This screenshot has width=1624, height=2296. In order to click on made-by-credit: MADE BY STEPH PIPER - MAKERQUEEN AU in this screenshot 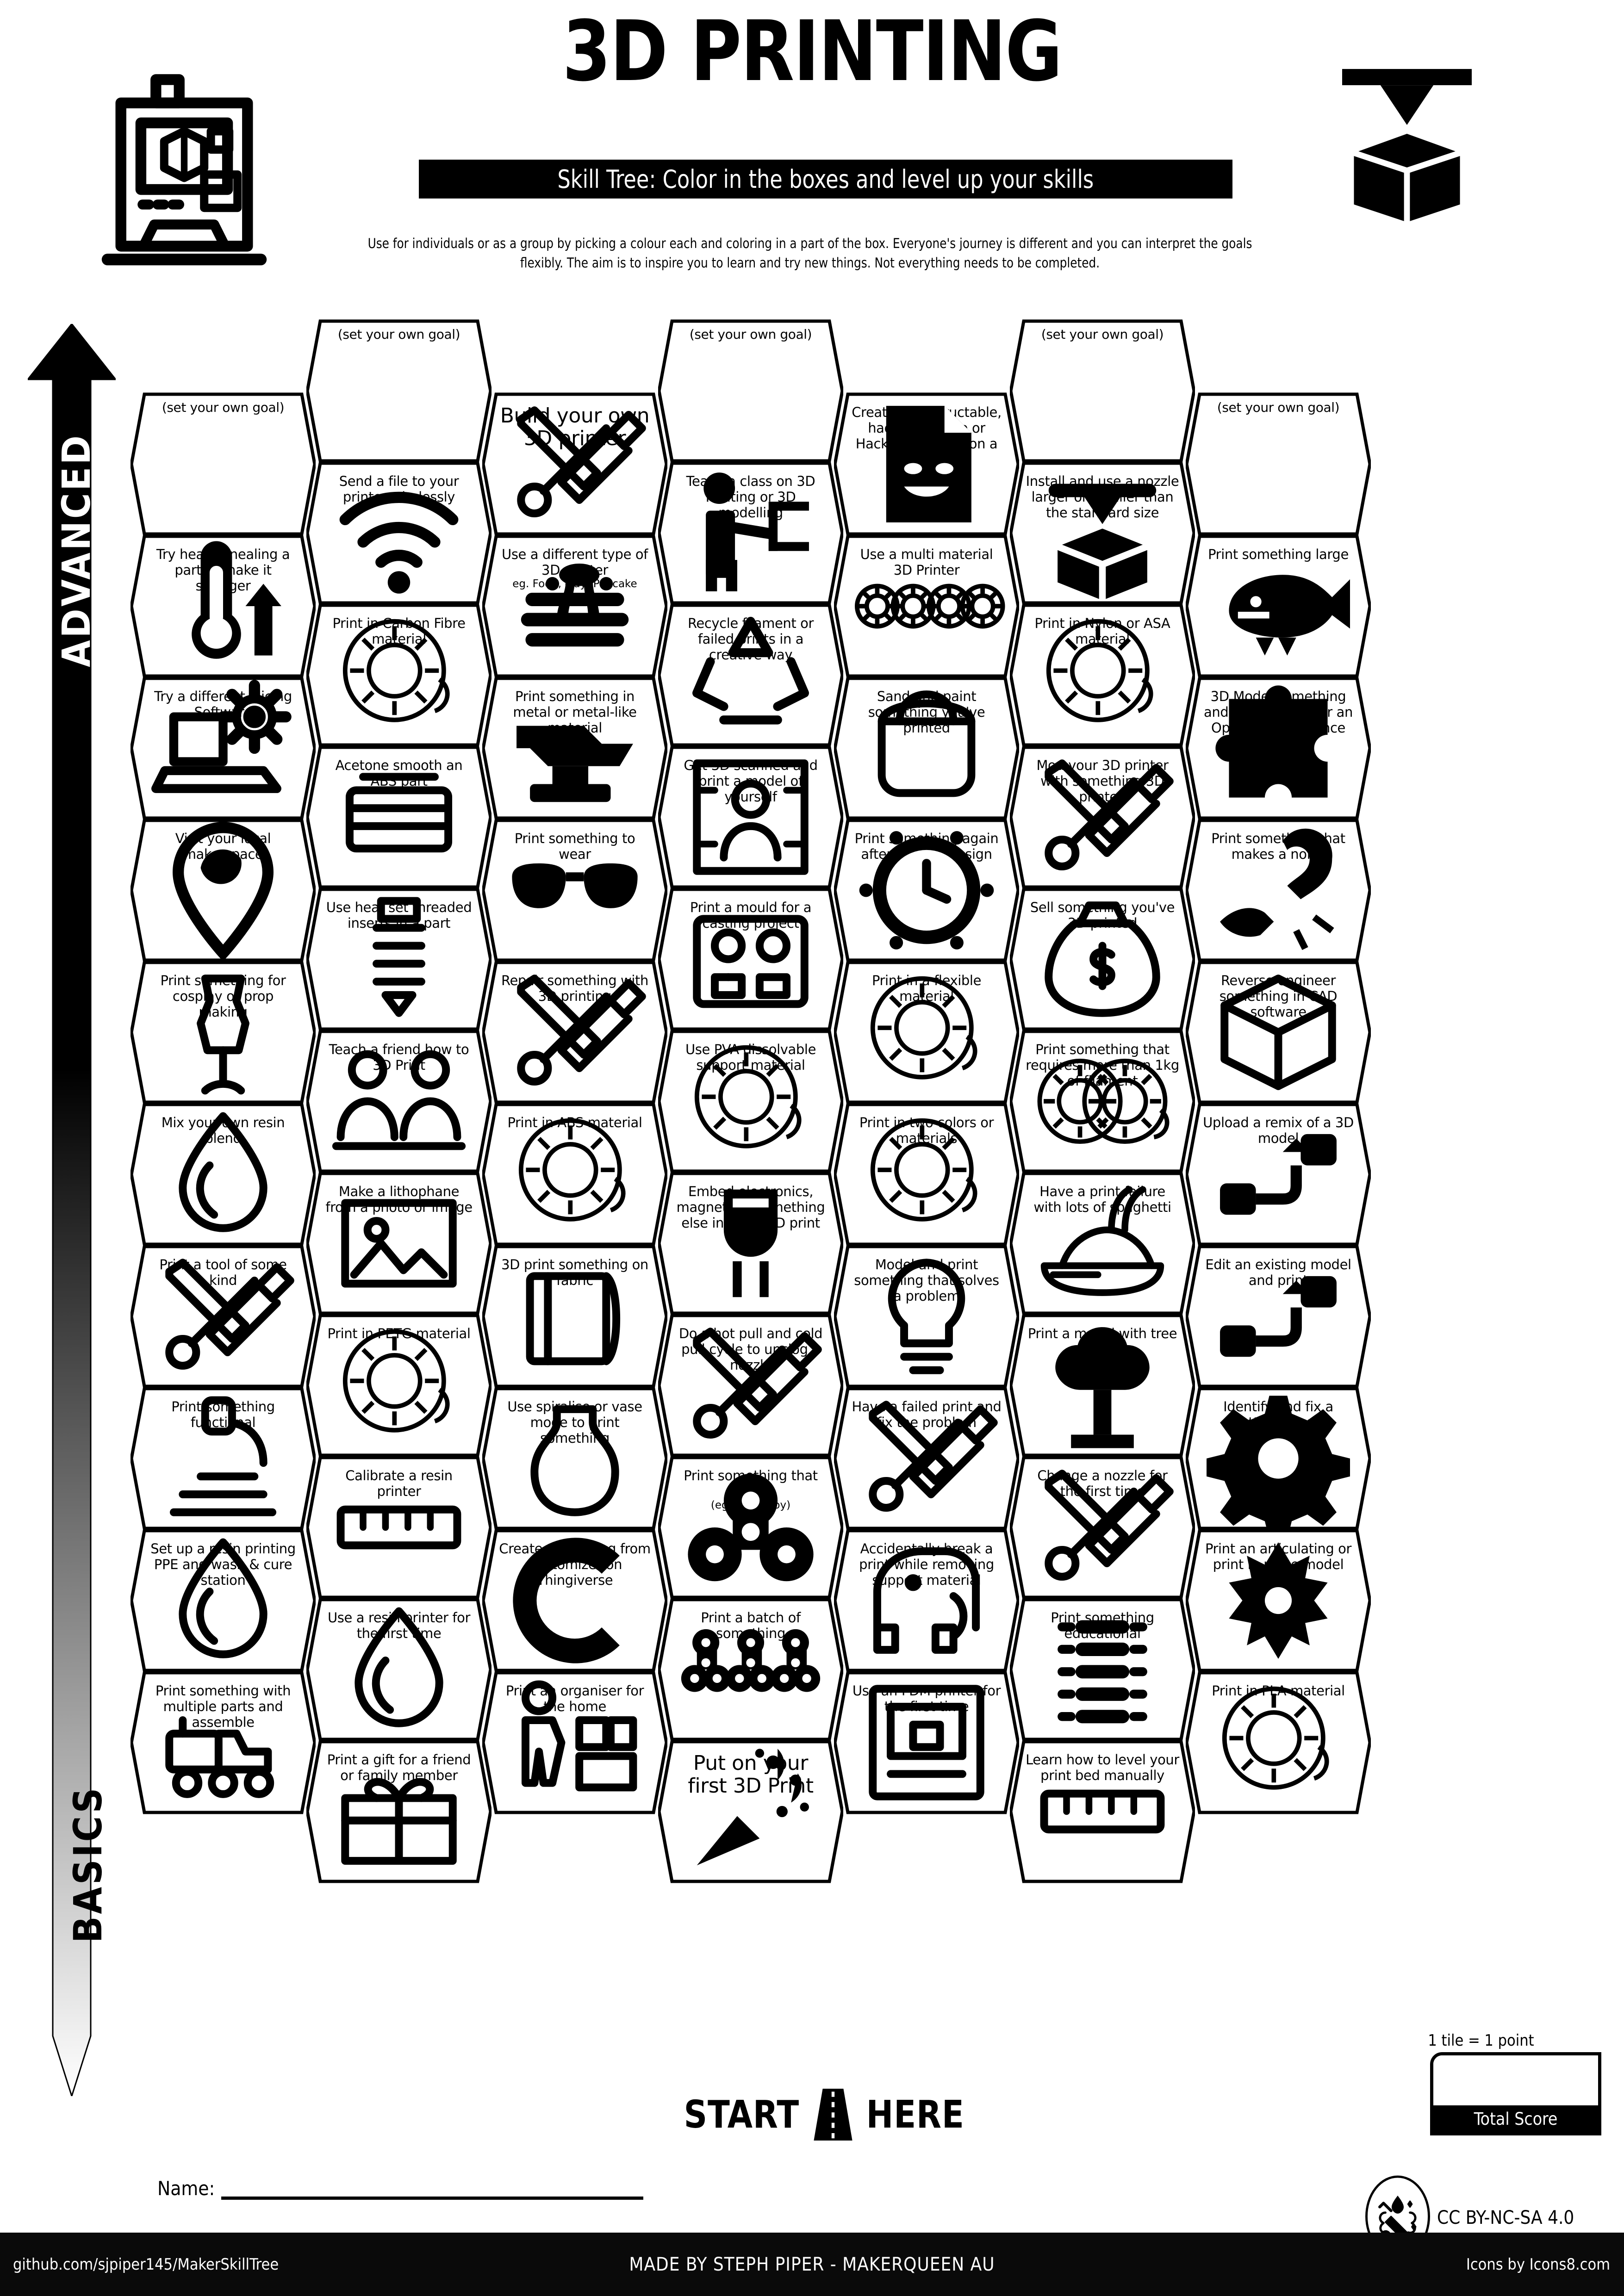, I will do `click(812, 2264)`.